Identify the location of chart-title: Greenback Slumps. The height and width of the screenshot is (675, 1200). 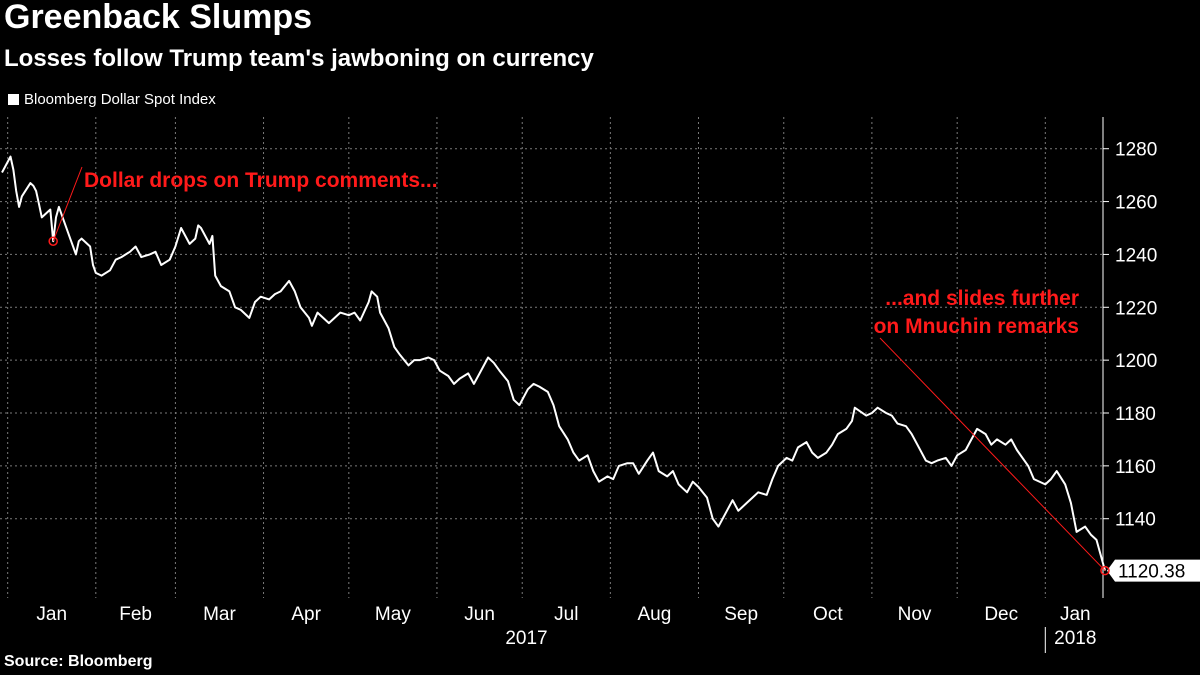
(158, 18).